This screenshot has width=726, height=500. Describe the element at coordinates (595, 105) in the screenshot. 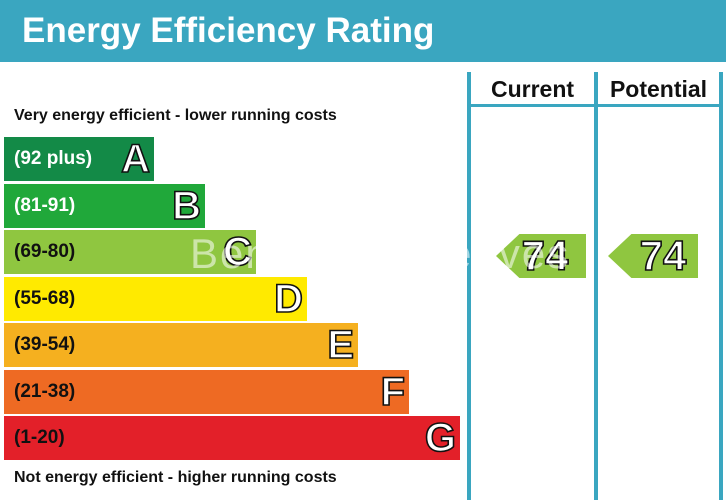

I see `column-header-underline` at that location.